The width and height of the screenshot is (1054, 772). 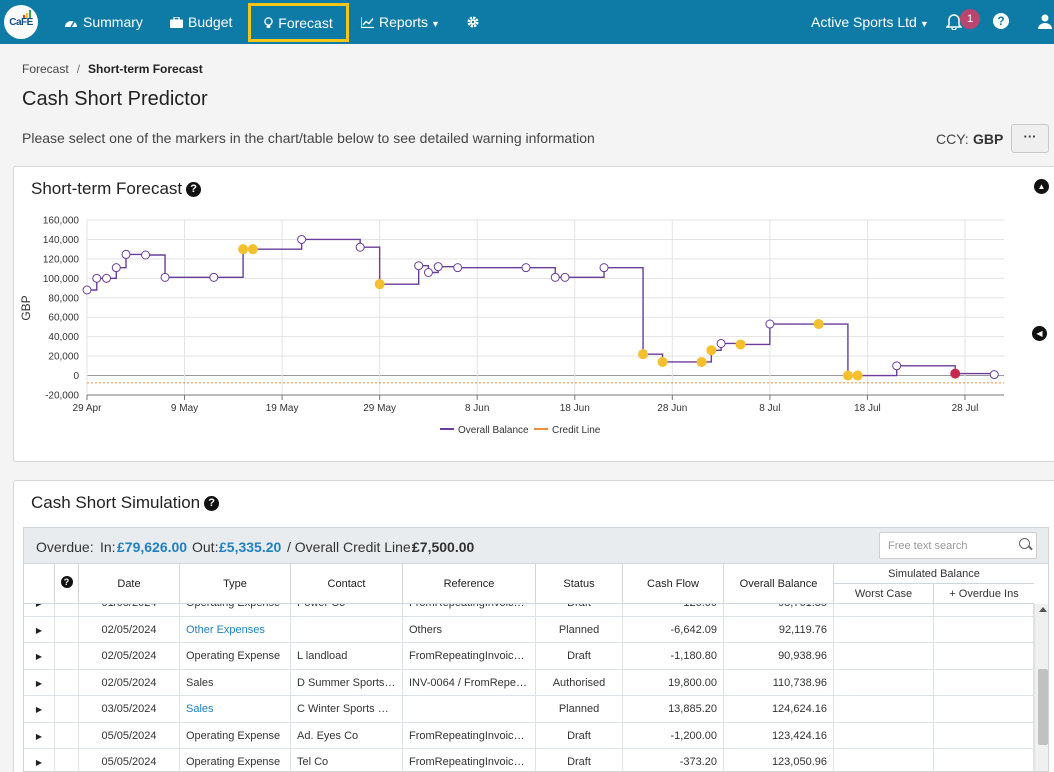 What do you see at coordinates (473, 22) in the screenshot?
I see `settings-button` at bounding box center [473, 22].